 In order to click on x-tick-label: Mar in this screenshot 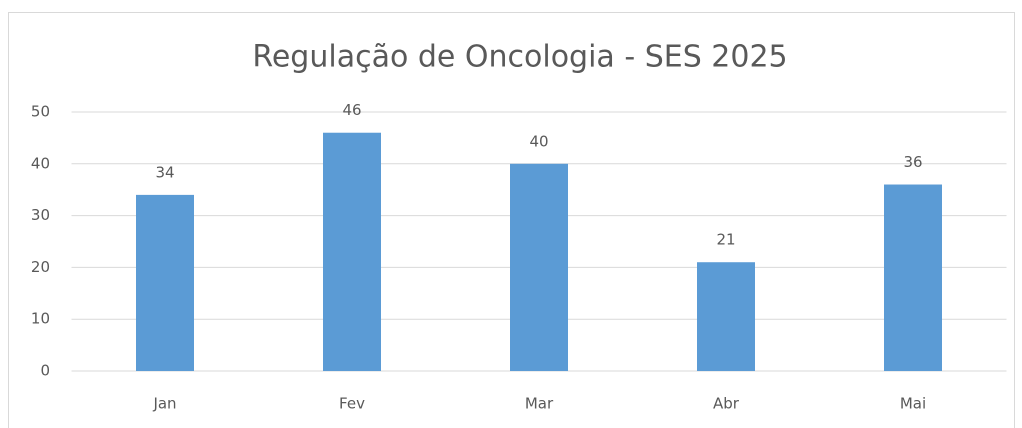, I will do `click(539, 404)`.